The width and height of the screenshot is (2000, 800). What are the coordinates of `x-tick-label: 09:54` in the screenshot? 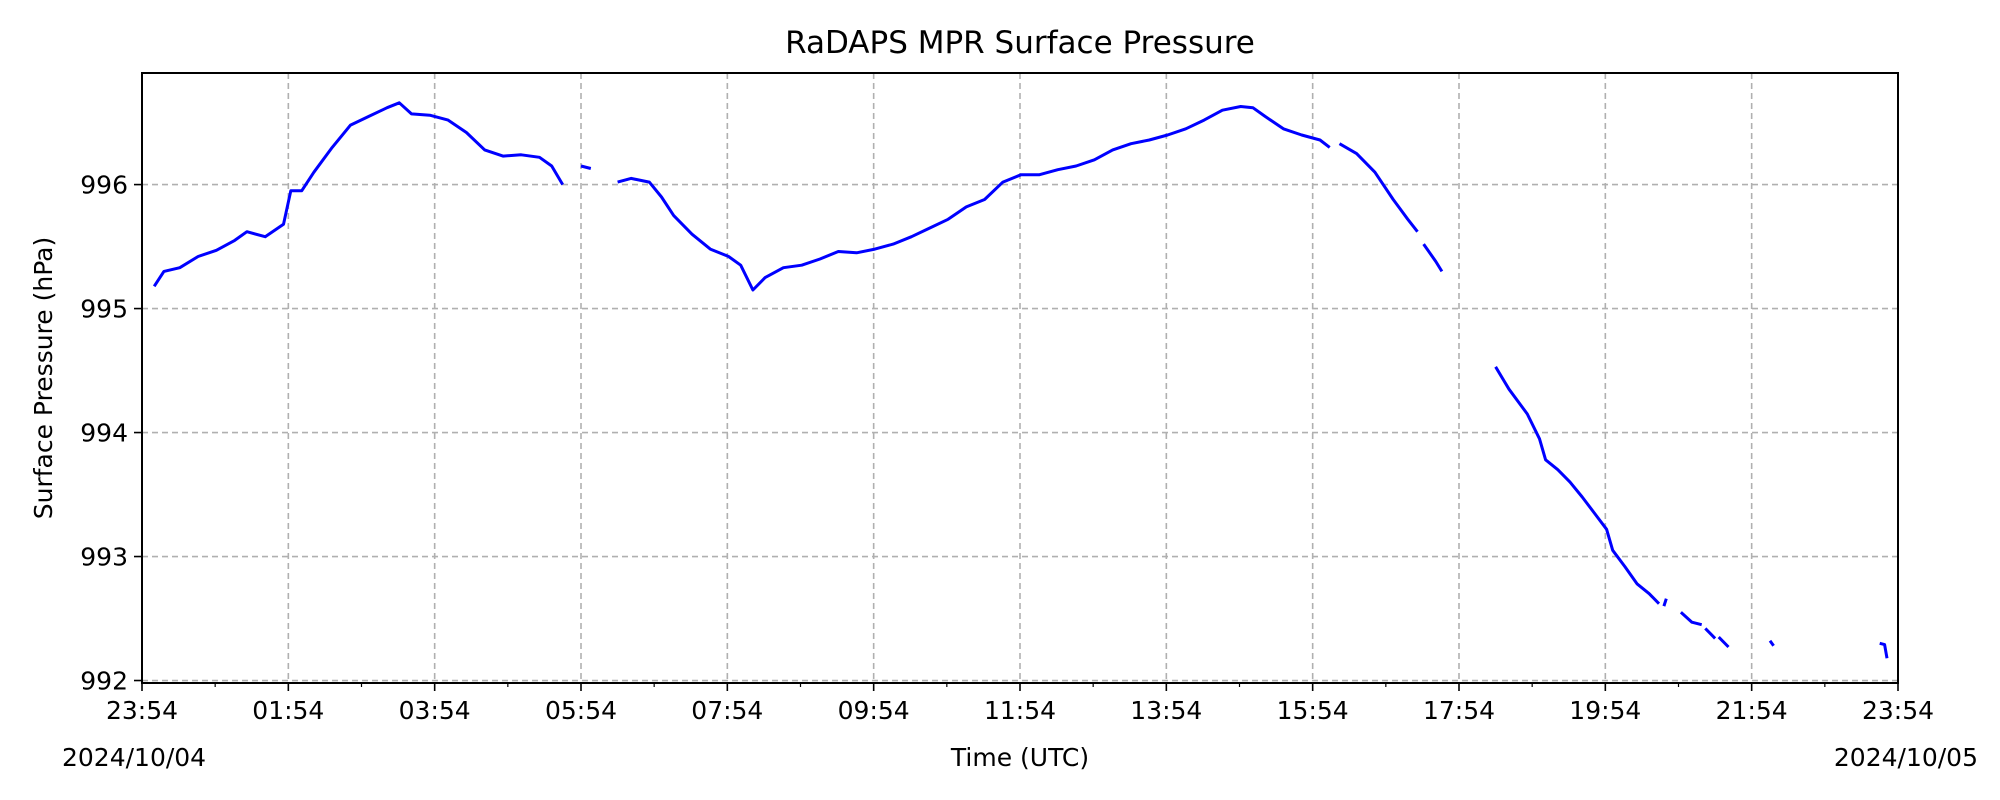 It's located at (874, 710).